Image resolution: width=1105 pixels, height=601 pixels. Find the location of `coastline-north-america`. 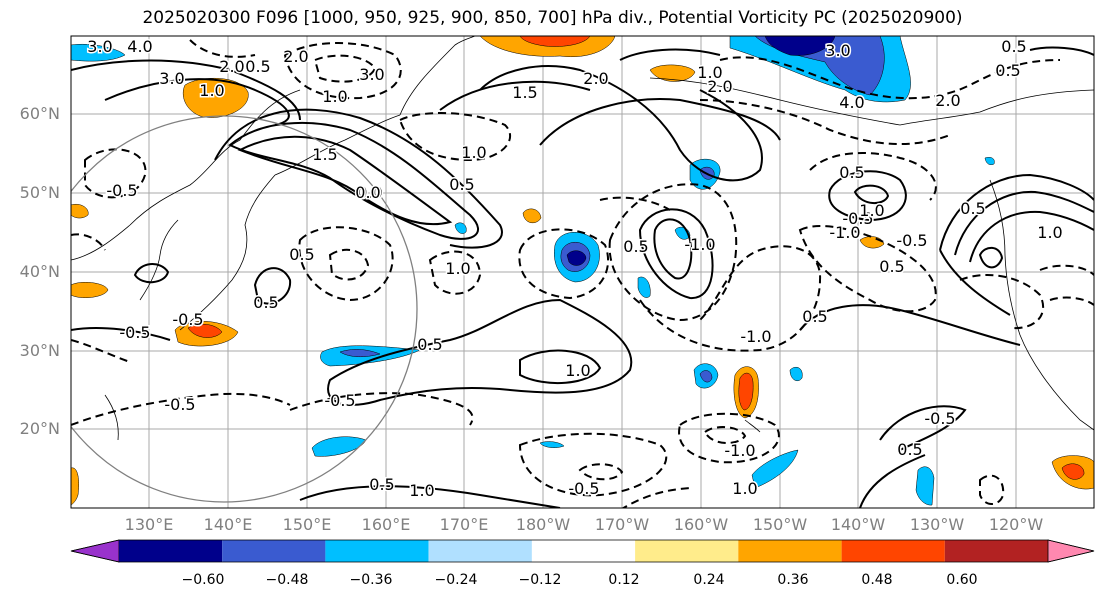

coastline-north-america is located at coordinates (1041, 305).